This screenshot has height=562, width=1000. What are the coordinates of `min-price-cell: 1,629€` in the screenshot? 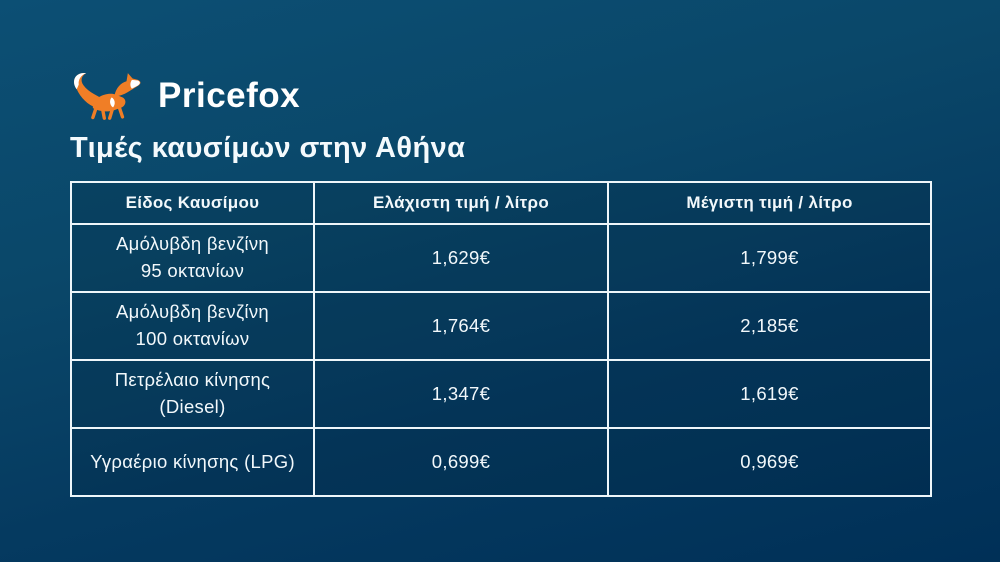 It's located at (461, 258).